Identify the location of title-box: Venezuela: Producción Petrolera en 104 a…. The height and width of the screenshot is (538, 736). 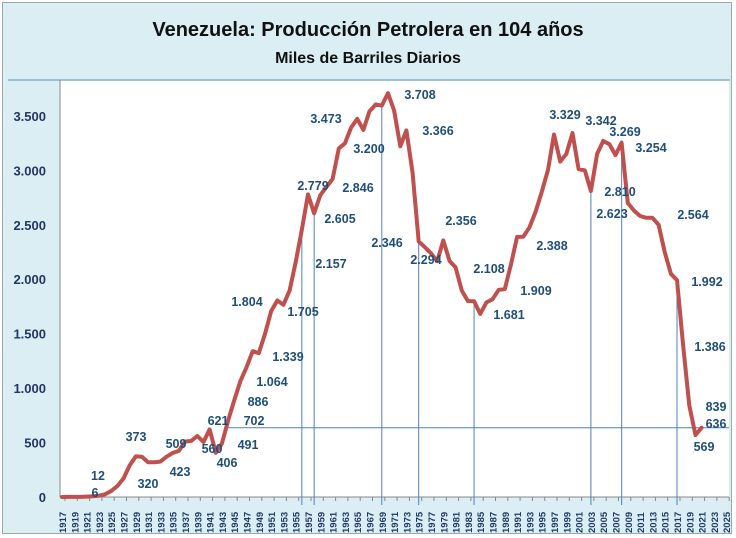
(368, 41).